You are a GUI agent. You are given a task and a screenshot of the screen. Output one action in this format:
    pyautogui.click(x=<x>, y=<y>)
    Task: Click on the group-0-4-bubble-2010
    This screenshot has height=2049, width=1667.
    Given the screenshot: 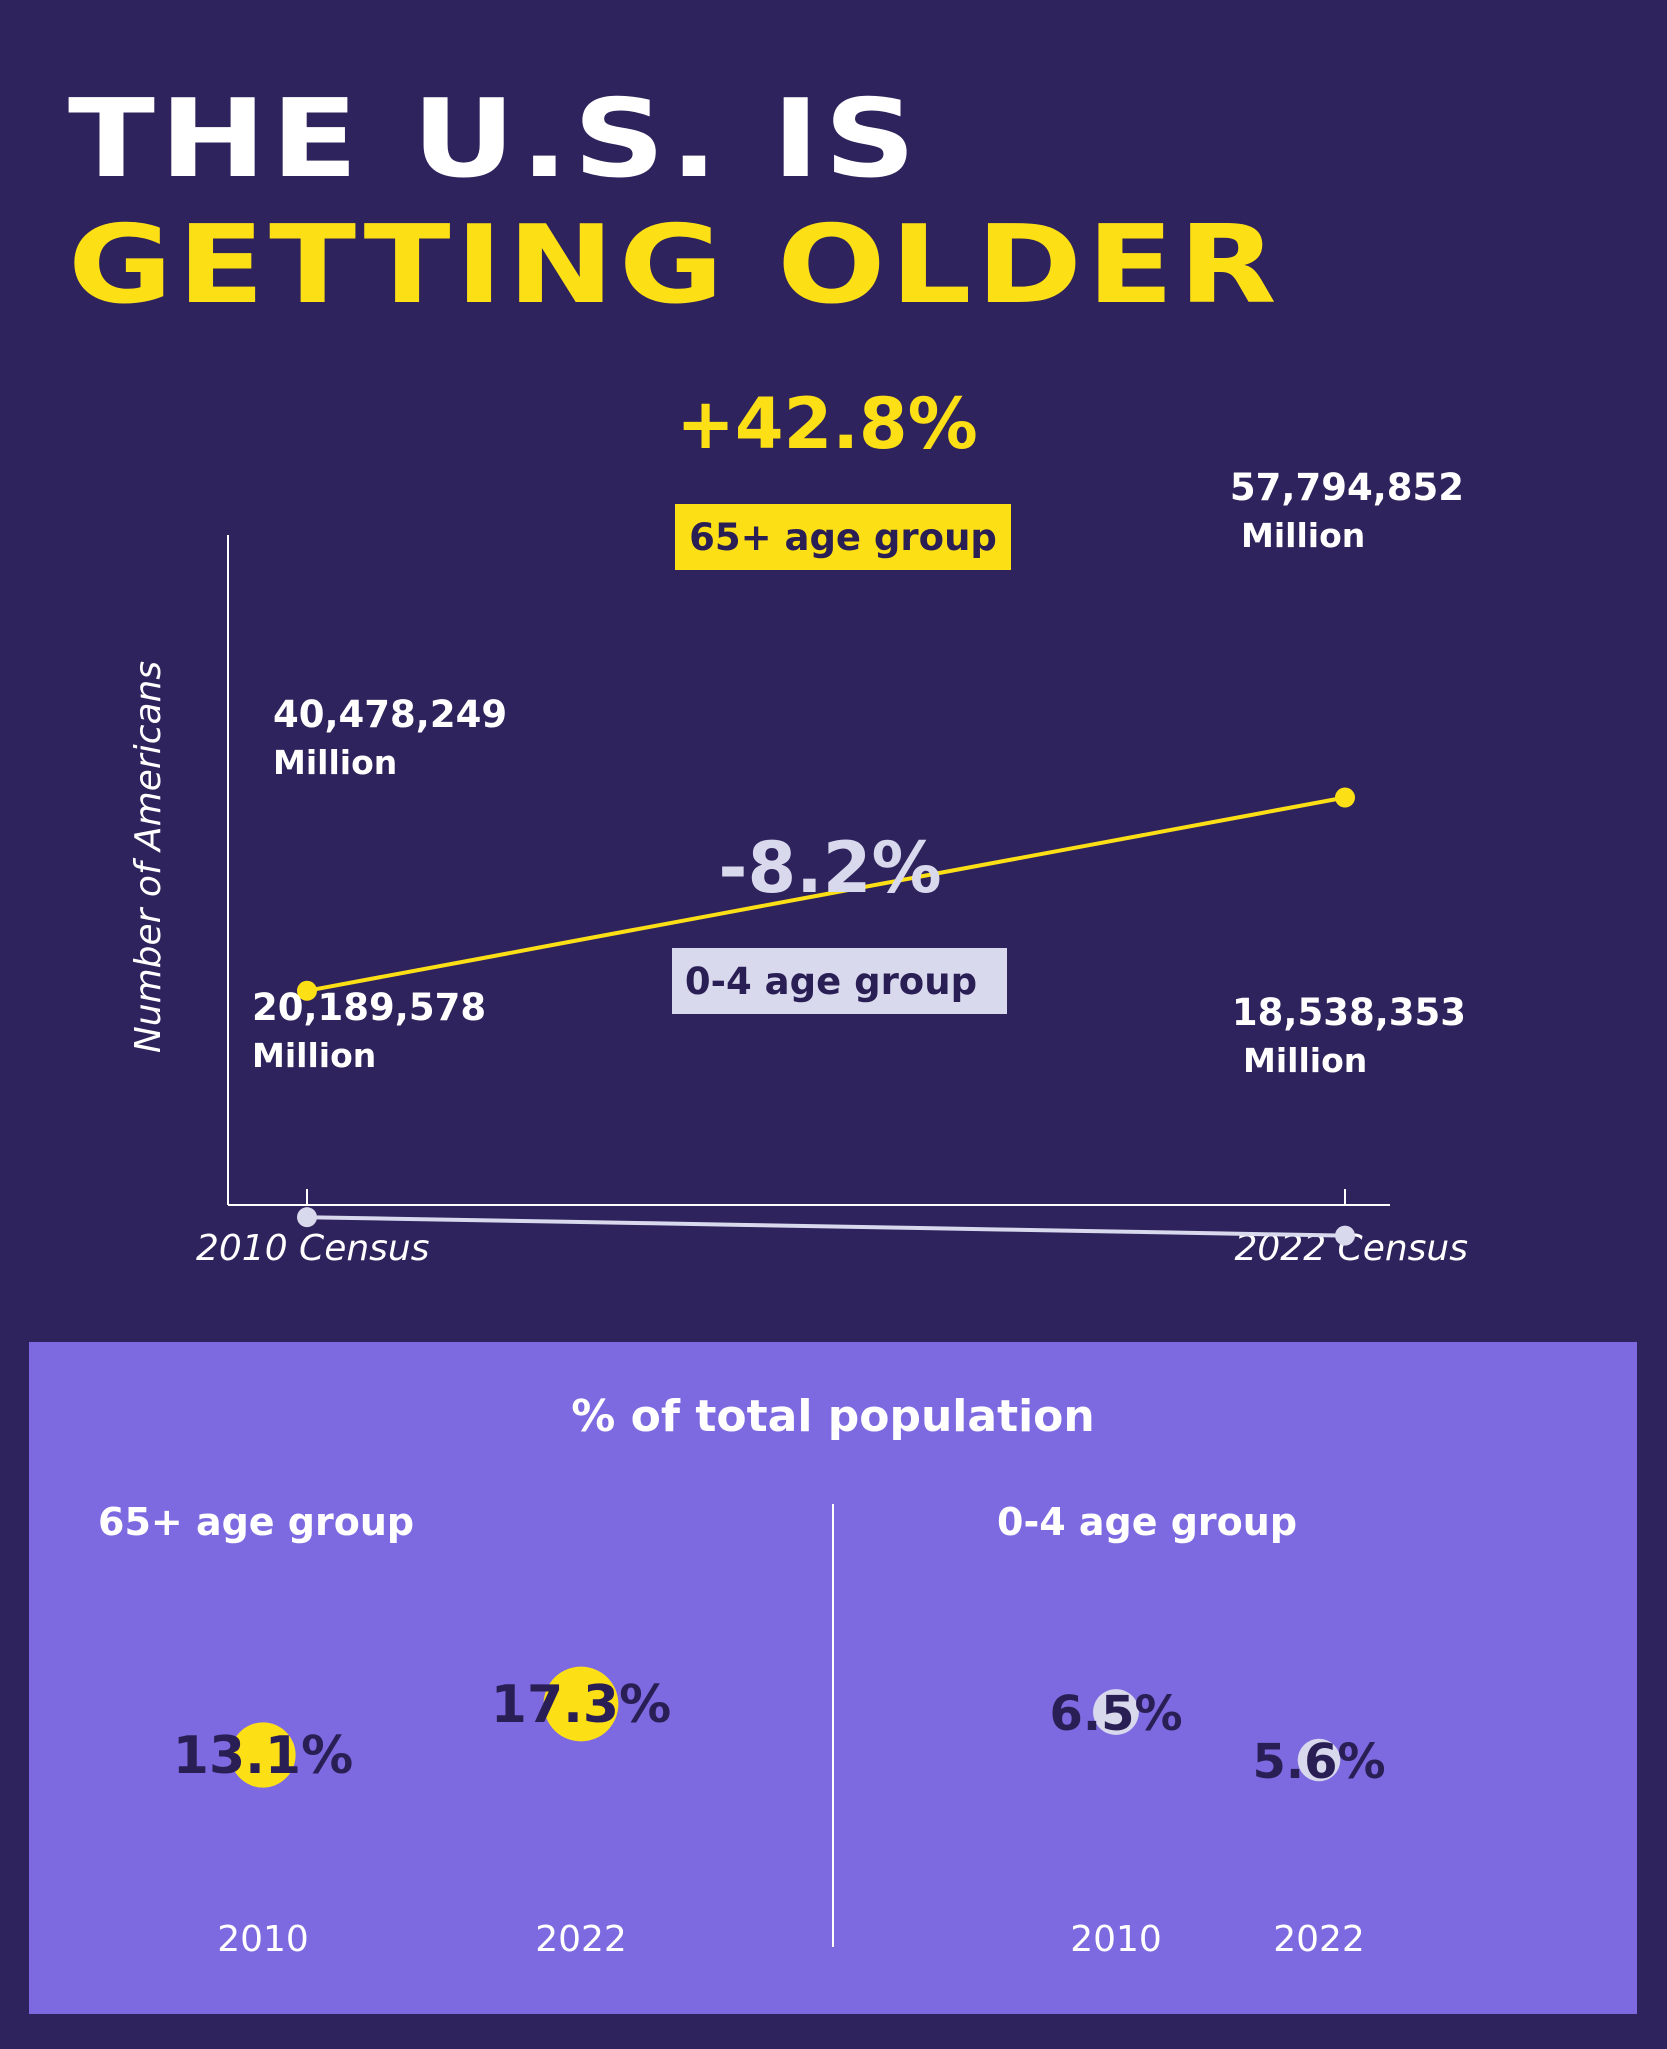 What is the action you would take?
    pyautogui.click(x=1116, y=1712)
    